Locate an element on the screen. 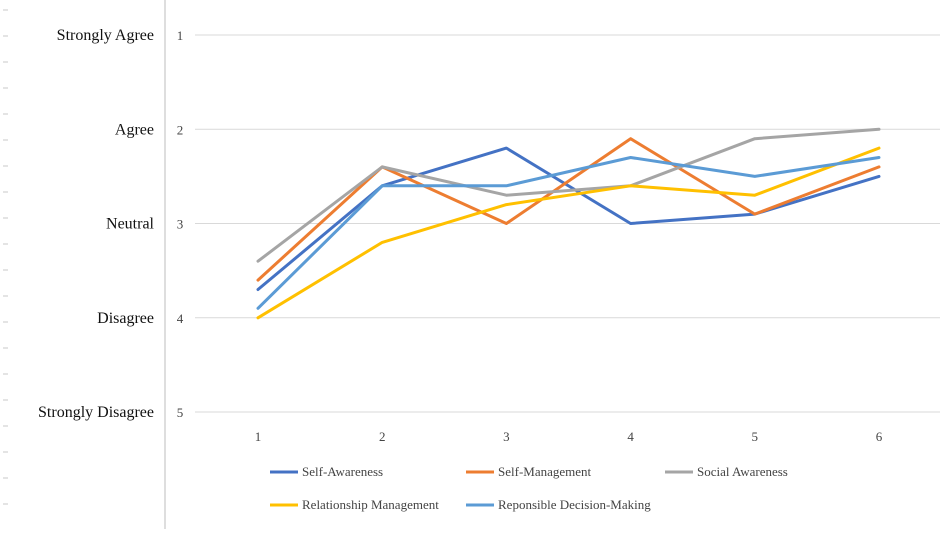  y-category-label: Agree is located at coordinates (134, 129).